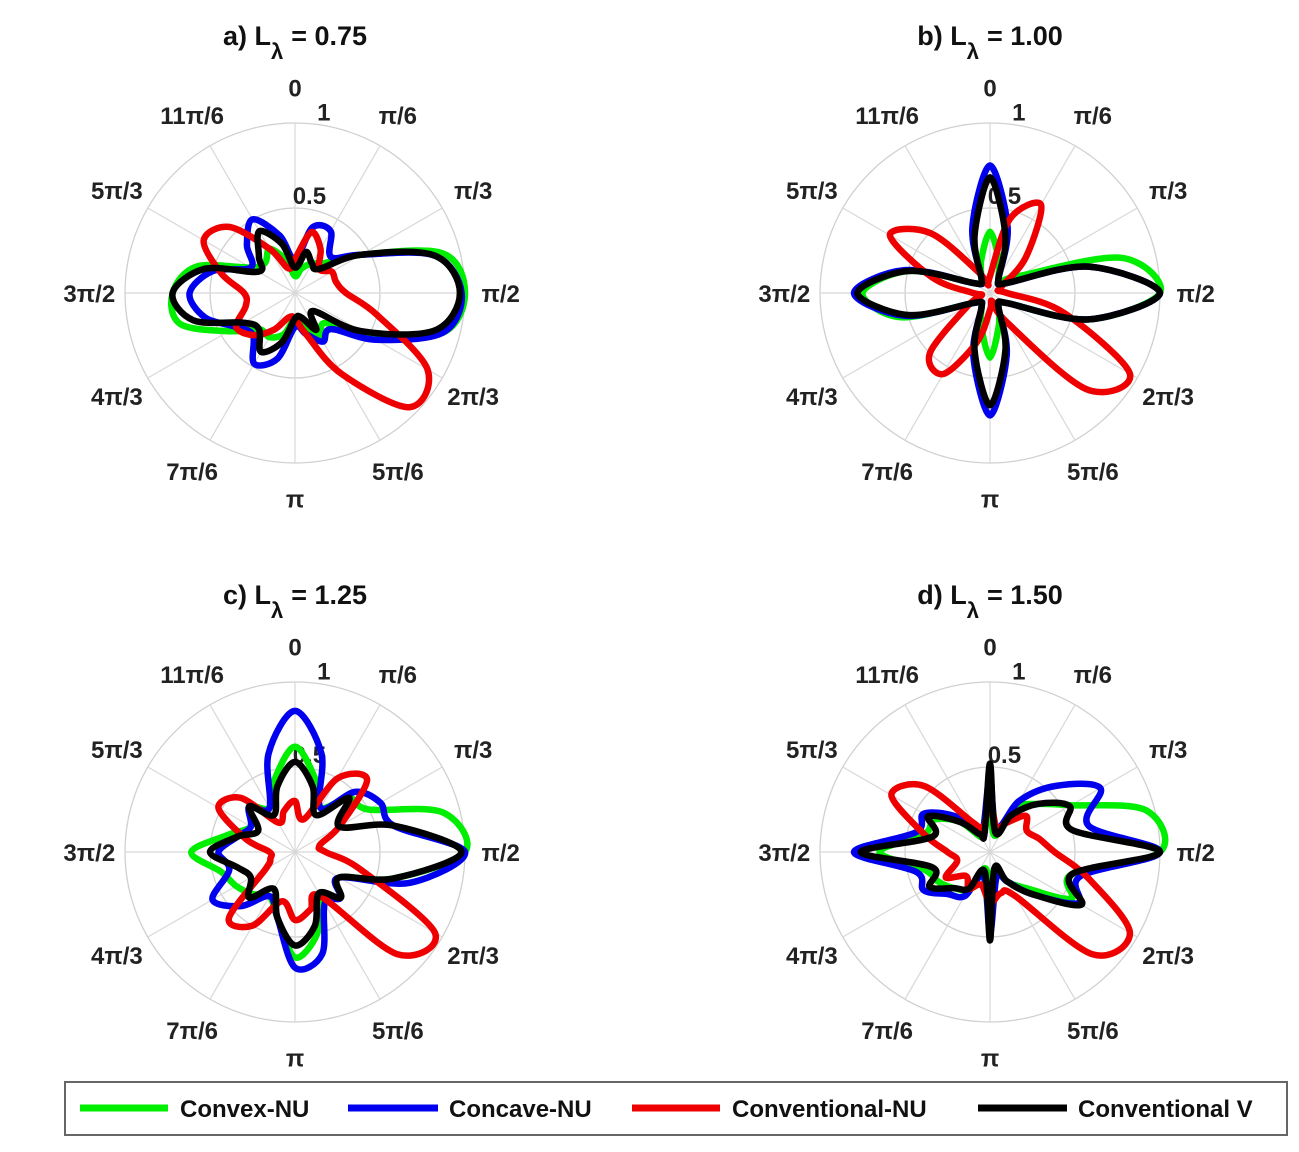  I want to click on title-prefix: a) L, so click(247, 36).